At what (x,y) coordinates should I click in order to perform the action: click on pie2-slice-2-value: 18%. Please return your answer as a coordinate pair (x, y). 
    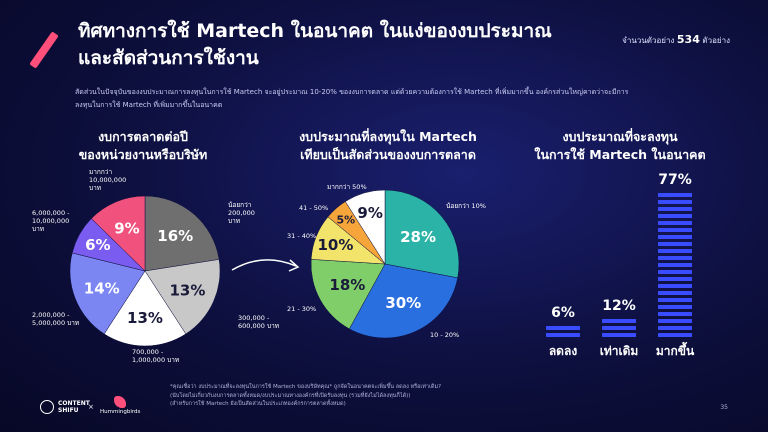
    Looking at the image, I should click on (347, 285).